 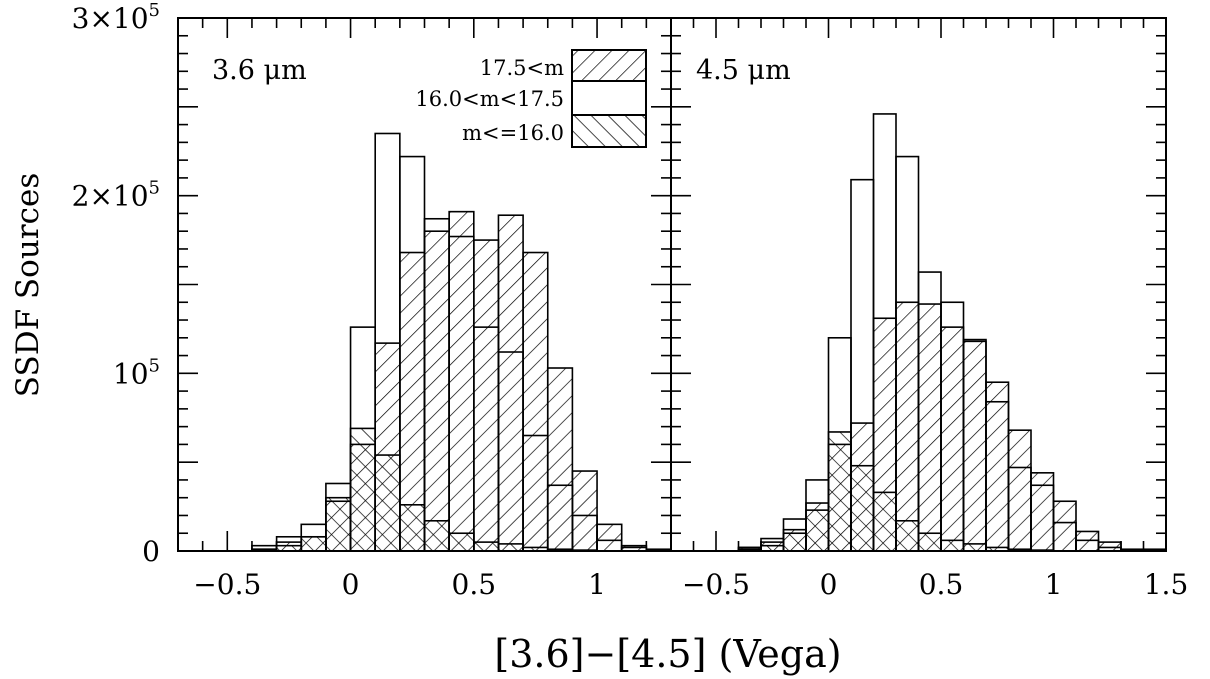 I want to click on x-tick-label: 1.5, so click(x=1166, y=584).